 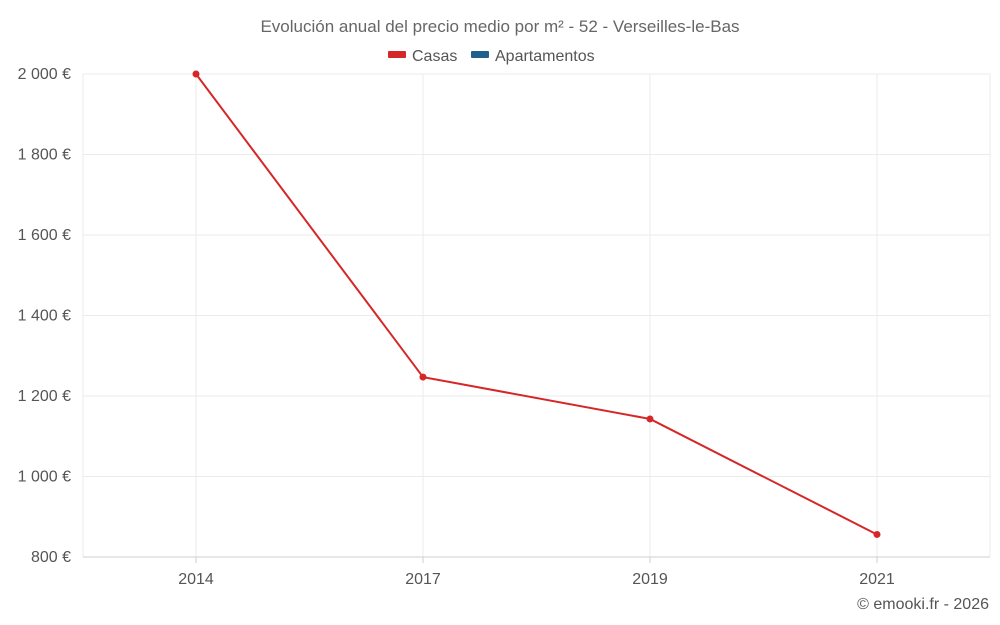 I want to click on x-tick-label: 2014, so click(x=196, y=579).